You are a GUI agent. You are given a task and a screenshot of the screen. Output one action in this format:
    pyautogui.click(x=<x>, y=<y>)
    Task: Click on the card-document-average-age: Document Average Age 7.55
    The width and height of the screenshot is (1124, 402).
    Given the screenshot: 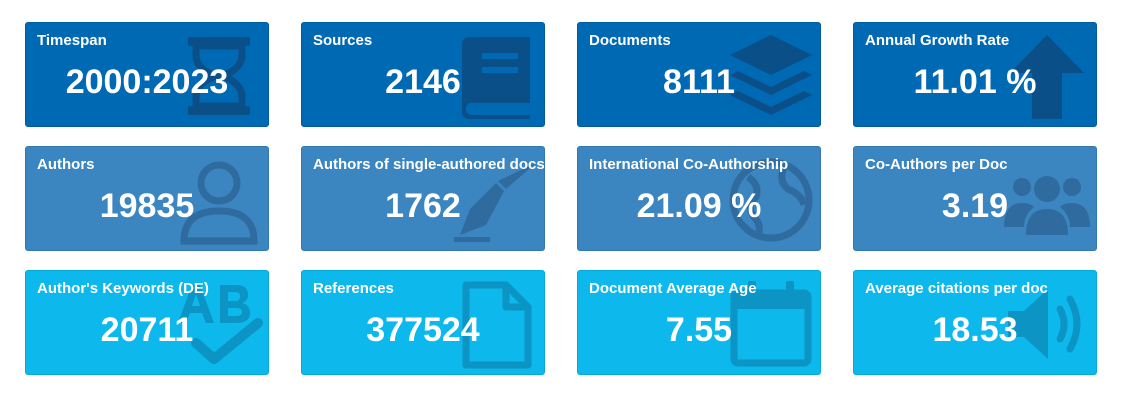 What is the action you would take?
    pyautogui.click(x=699, y=322)
    